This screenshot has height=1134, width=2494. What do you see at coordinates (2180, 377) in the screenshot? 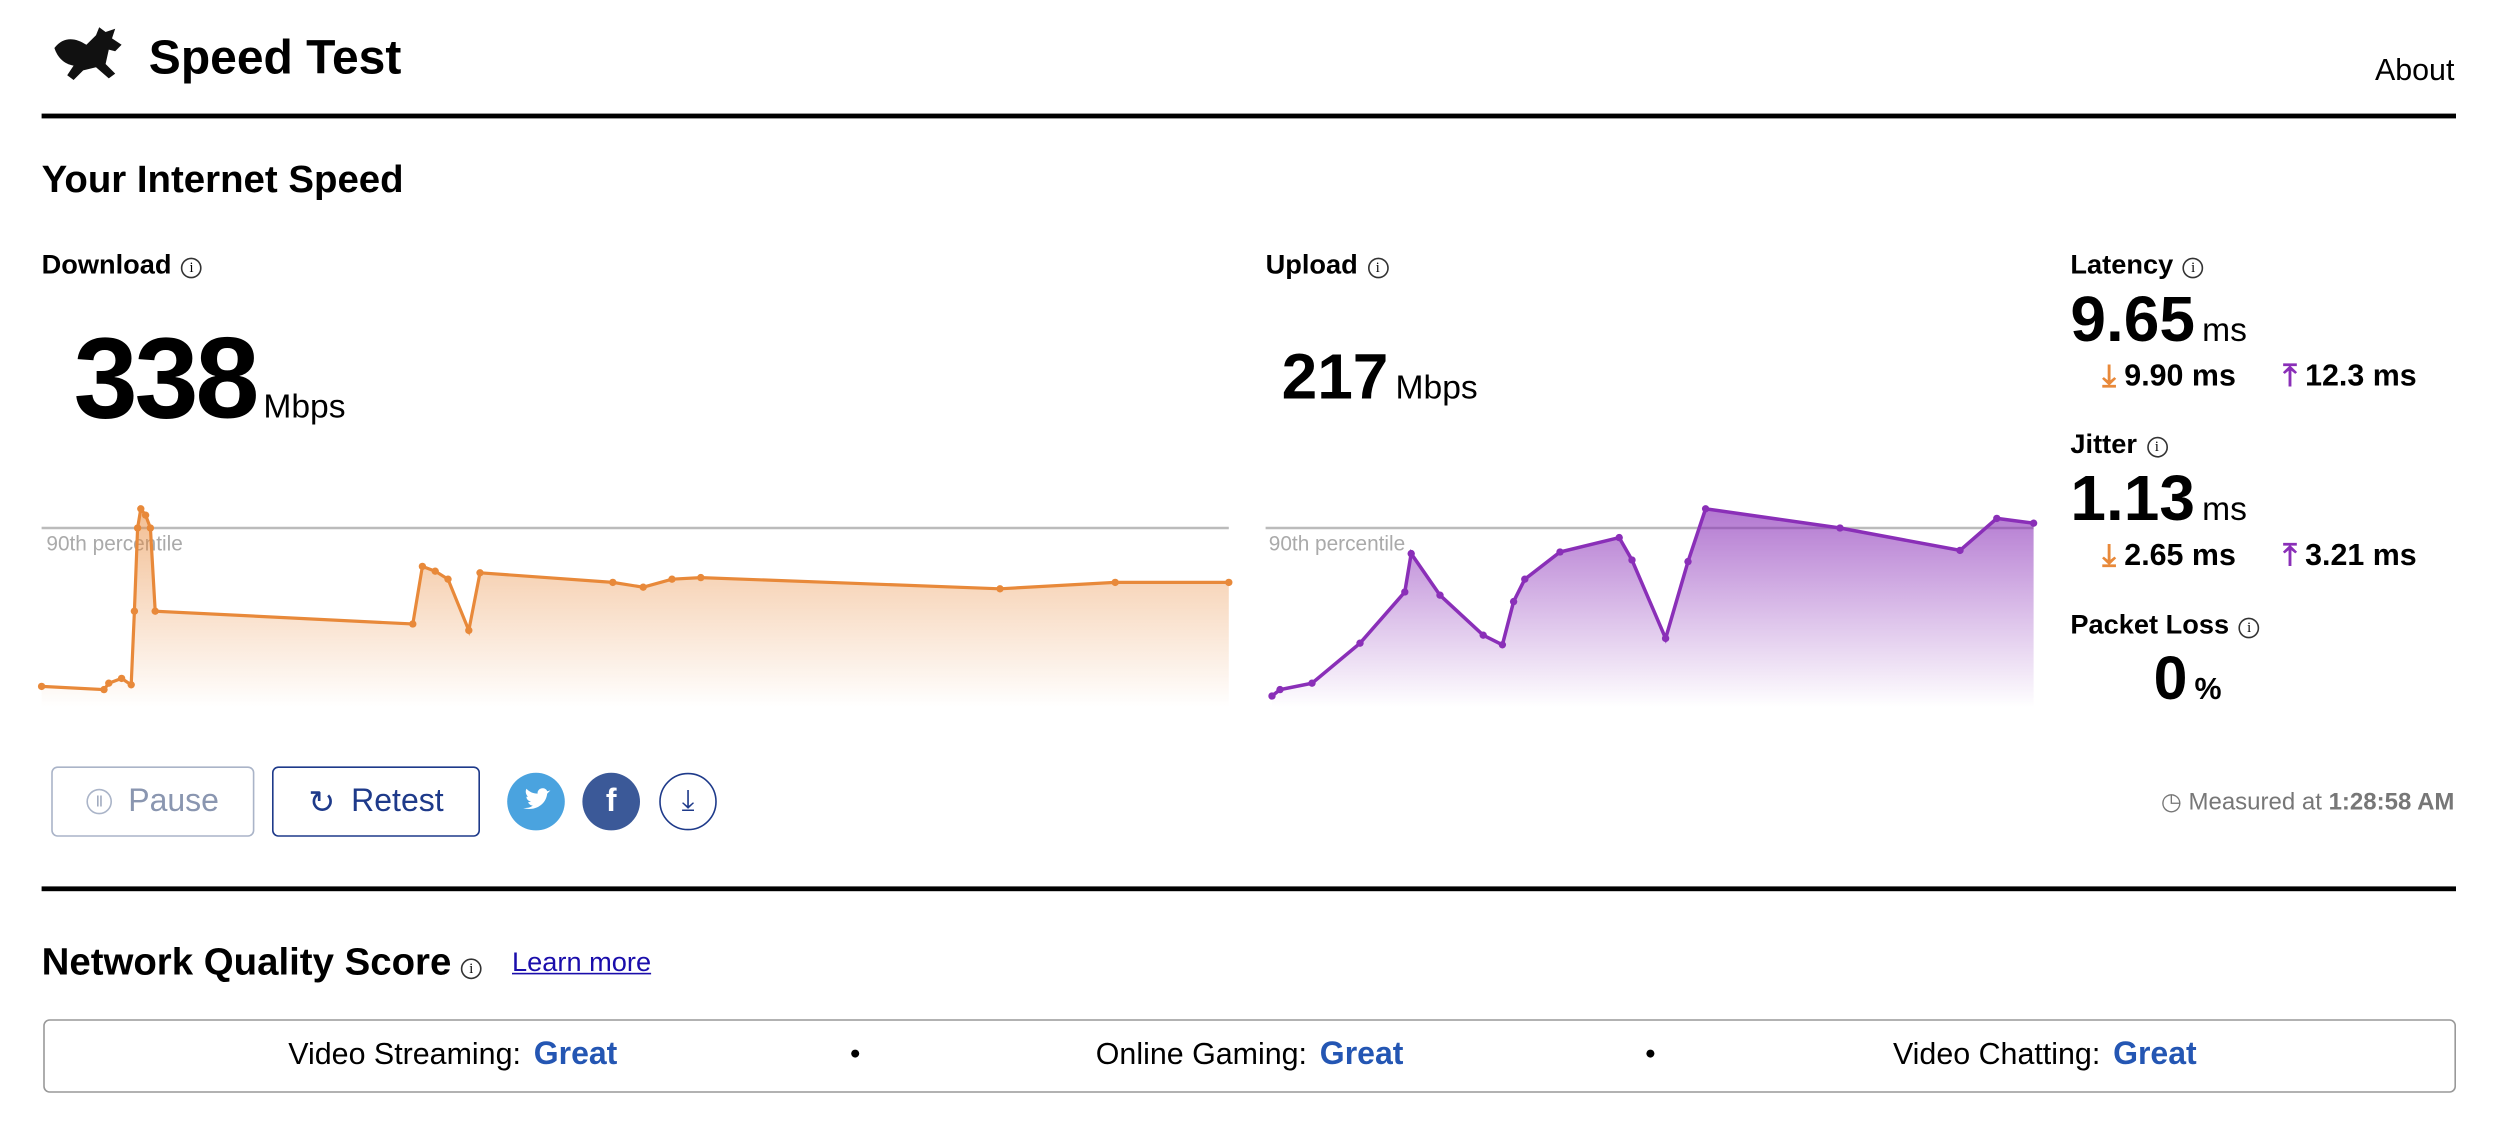
I see `sub-value: 9.90 ms` at bounding box center [2180, 377].